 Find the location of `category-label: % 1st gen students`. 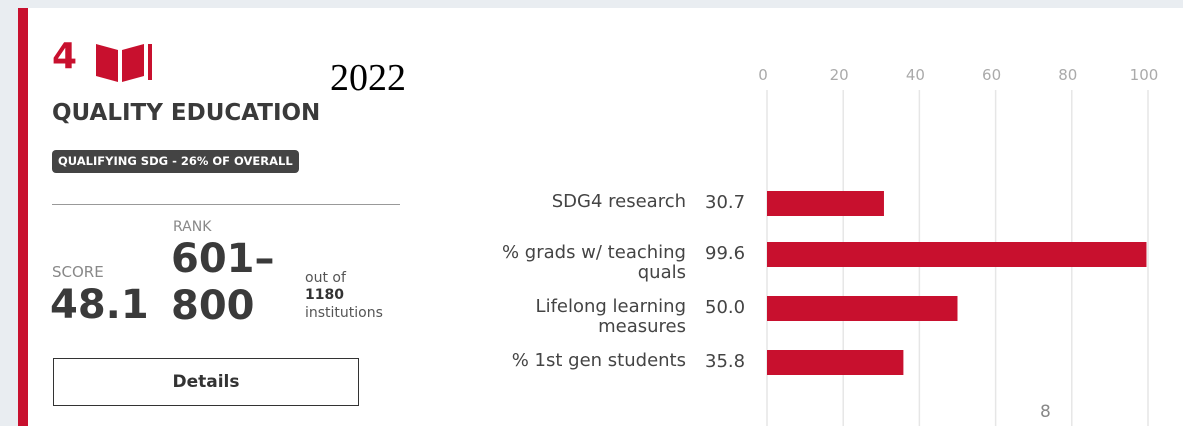

category-label: % 1st gen students is located at coordinates (598, 360).